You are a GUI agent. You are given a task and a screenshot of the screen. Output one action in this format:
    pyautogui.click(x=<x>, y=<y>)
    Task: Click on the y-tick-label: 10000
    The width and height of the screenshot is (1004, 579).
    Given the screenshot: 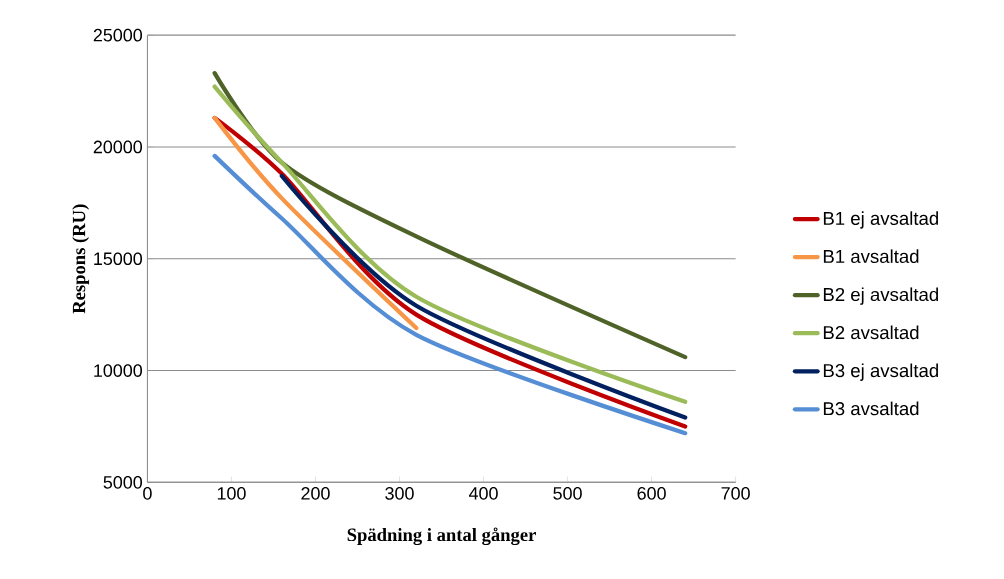 What is the action you would take?
    pyautogui.click(x=118, y=370)
    